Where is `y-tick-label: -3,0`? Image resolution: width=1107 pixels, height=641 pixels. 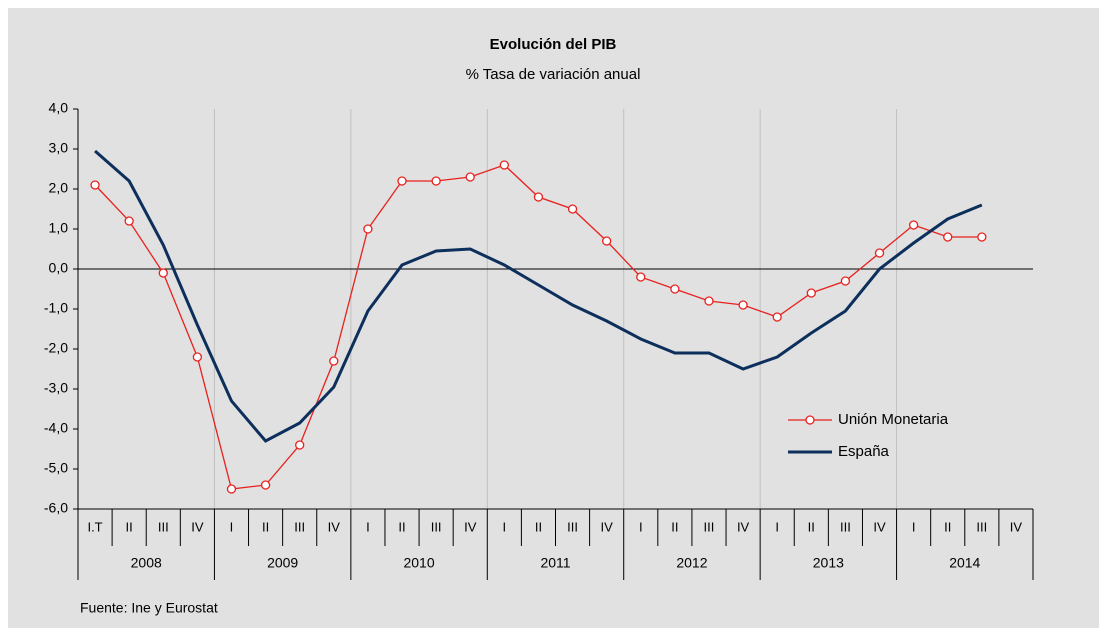 y-tick-label: -3,0 is located at coordinates (56, 388).